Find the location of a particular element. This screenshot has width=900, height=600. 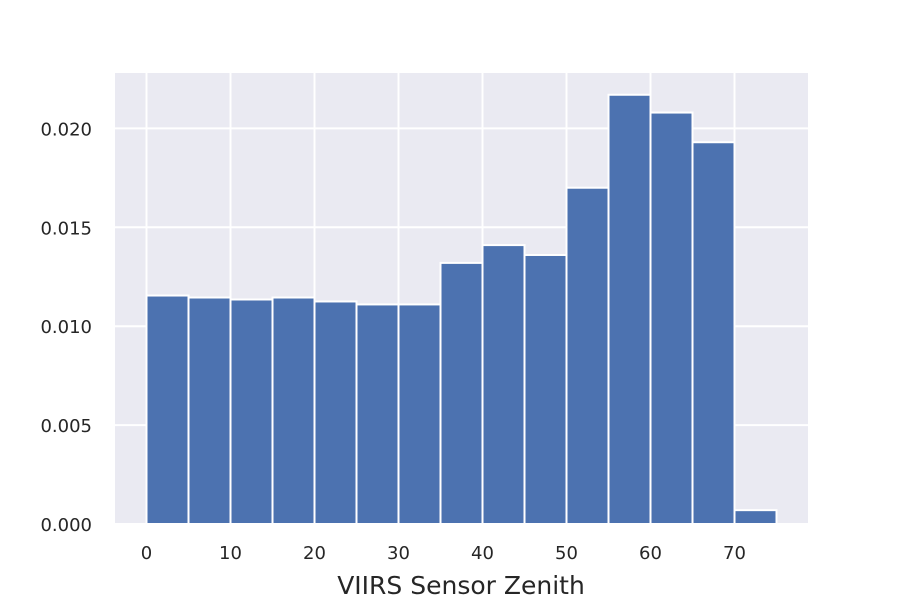

y-tick-label: 0.015 is located at coordinates (66, 228).